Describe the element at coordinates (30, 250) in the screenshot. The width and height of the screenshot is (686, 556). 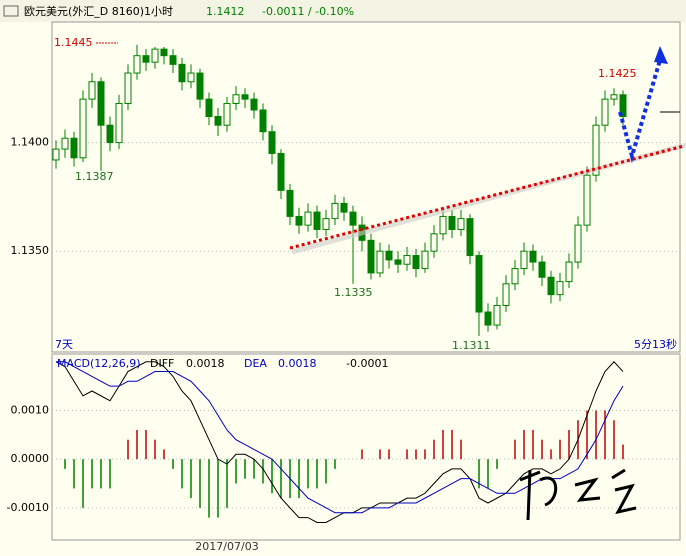
I see `y-tick-label: 1.1350` at that location.